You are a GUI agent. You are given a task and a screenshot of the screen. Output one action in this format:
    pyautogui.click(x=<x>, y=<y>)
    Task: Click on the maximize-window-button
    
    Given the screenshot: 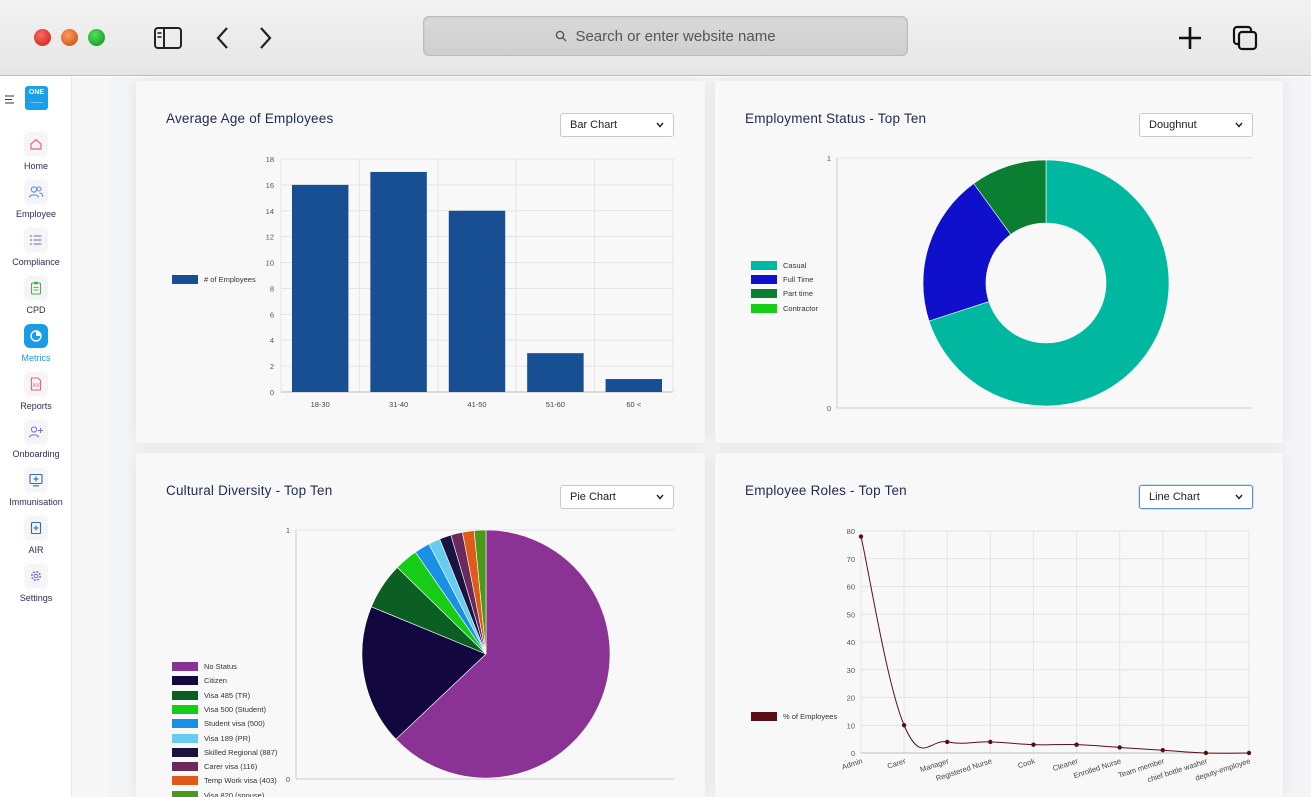 What is the action you would take?
    pyautogui.click(x=96, y=37)
    